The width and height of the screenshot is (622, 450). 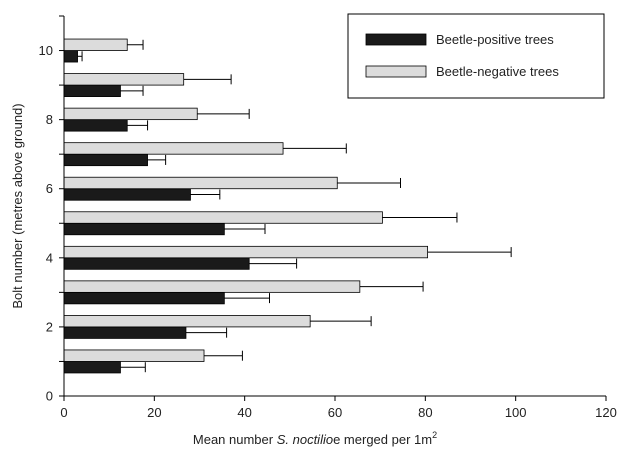 I want to click on x-axis-title-prefix: Mean number, so click(x=235, y=439).